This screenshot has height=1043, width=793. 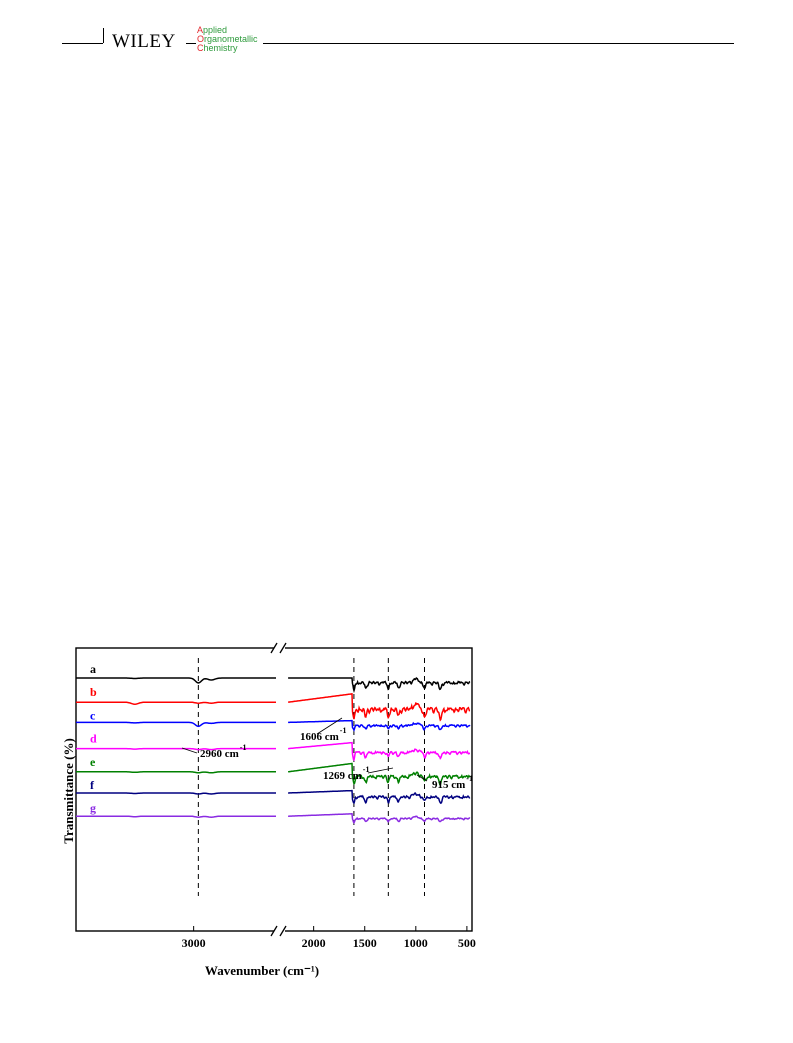 I want to click on annotation-label: 1269 cm, so click(x=342, y=776).